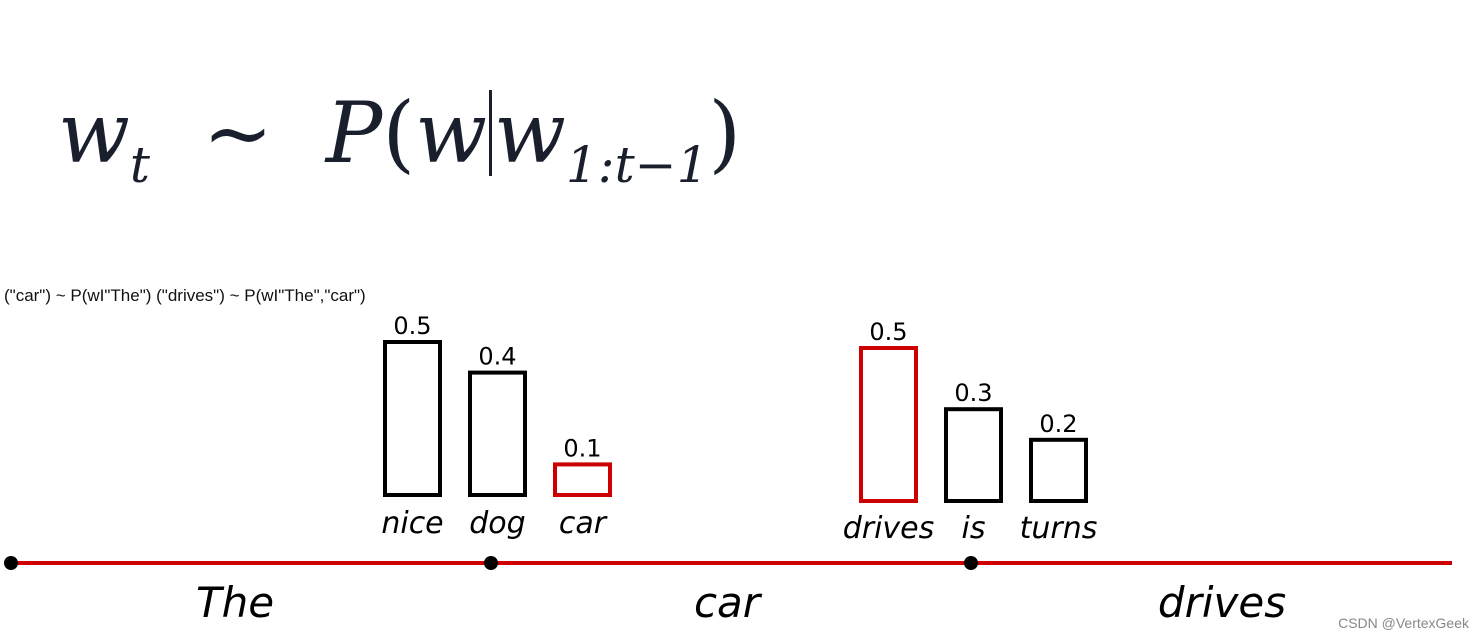 The image size is (1483, 639). Describe the element at coordinates (497, 357) in the screenshot. I see `bar-label-dog: 0.4` at that location.